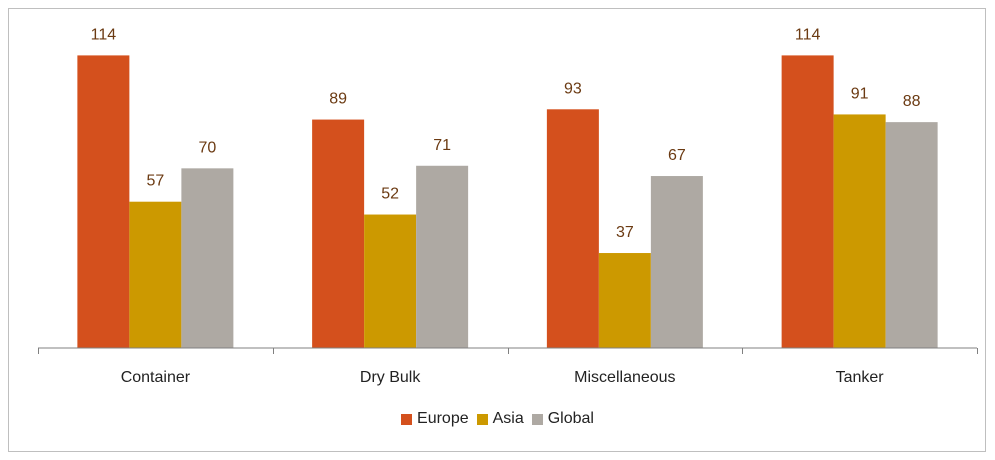 This screenshot has width=995, height=460. Describe the element at coordinates (338, 233) in the screenshot. I see `bar-europe-dry-bulk` at that location.